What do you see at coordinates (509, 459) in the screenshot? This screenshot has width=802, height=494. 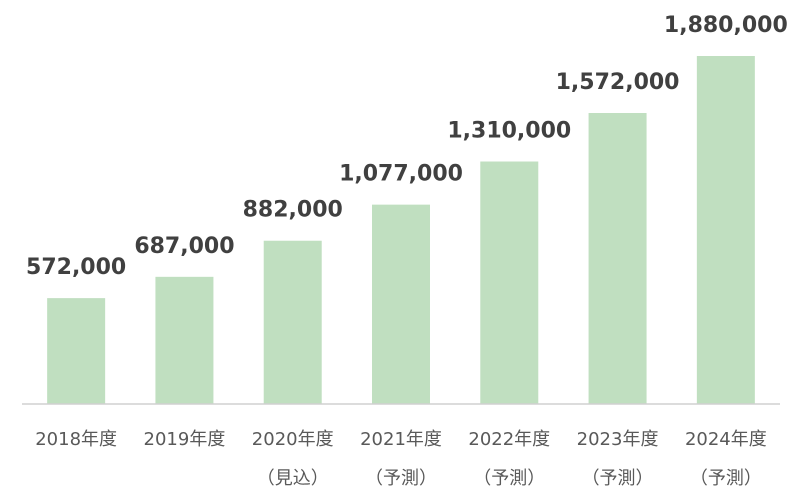 I see `x-tick-label: 2022年度 （予測）` at bounding box center [509, 459].